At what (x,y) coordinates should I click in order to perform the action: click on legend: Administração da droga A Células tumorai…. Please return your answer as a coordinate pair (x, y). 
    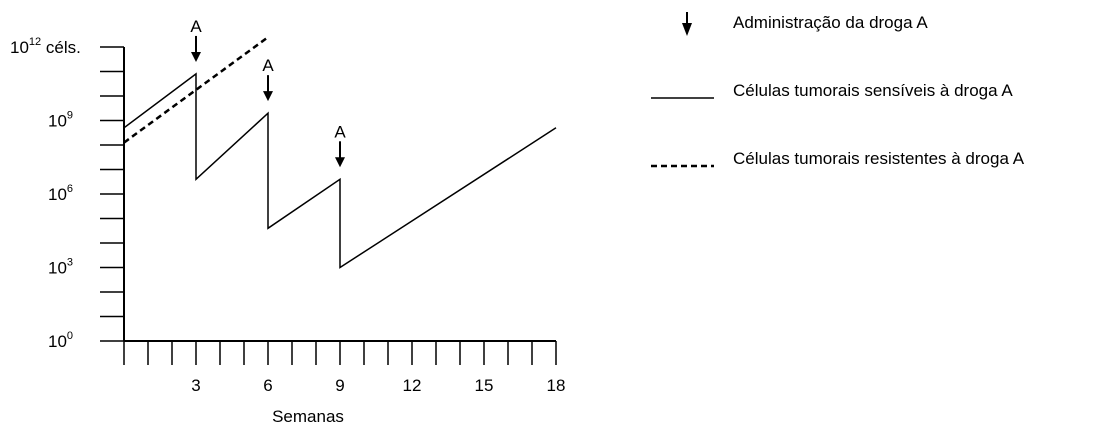
    Looking at the image, I should click on (838, 90).